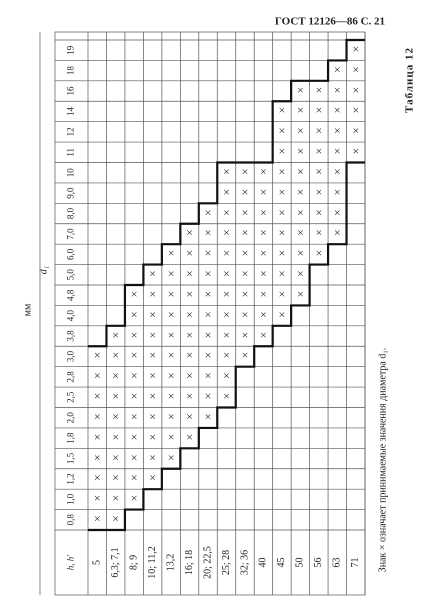  I want to click on h-value: 6,3; 7,1, so click(115, 562).